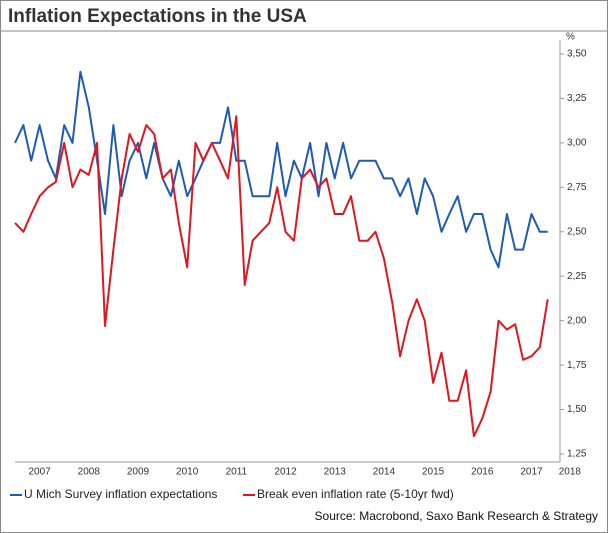  I want to click on legend-label: Break even inflation rate (5-10yr fwd), so click(355, 494).